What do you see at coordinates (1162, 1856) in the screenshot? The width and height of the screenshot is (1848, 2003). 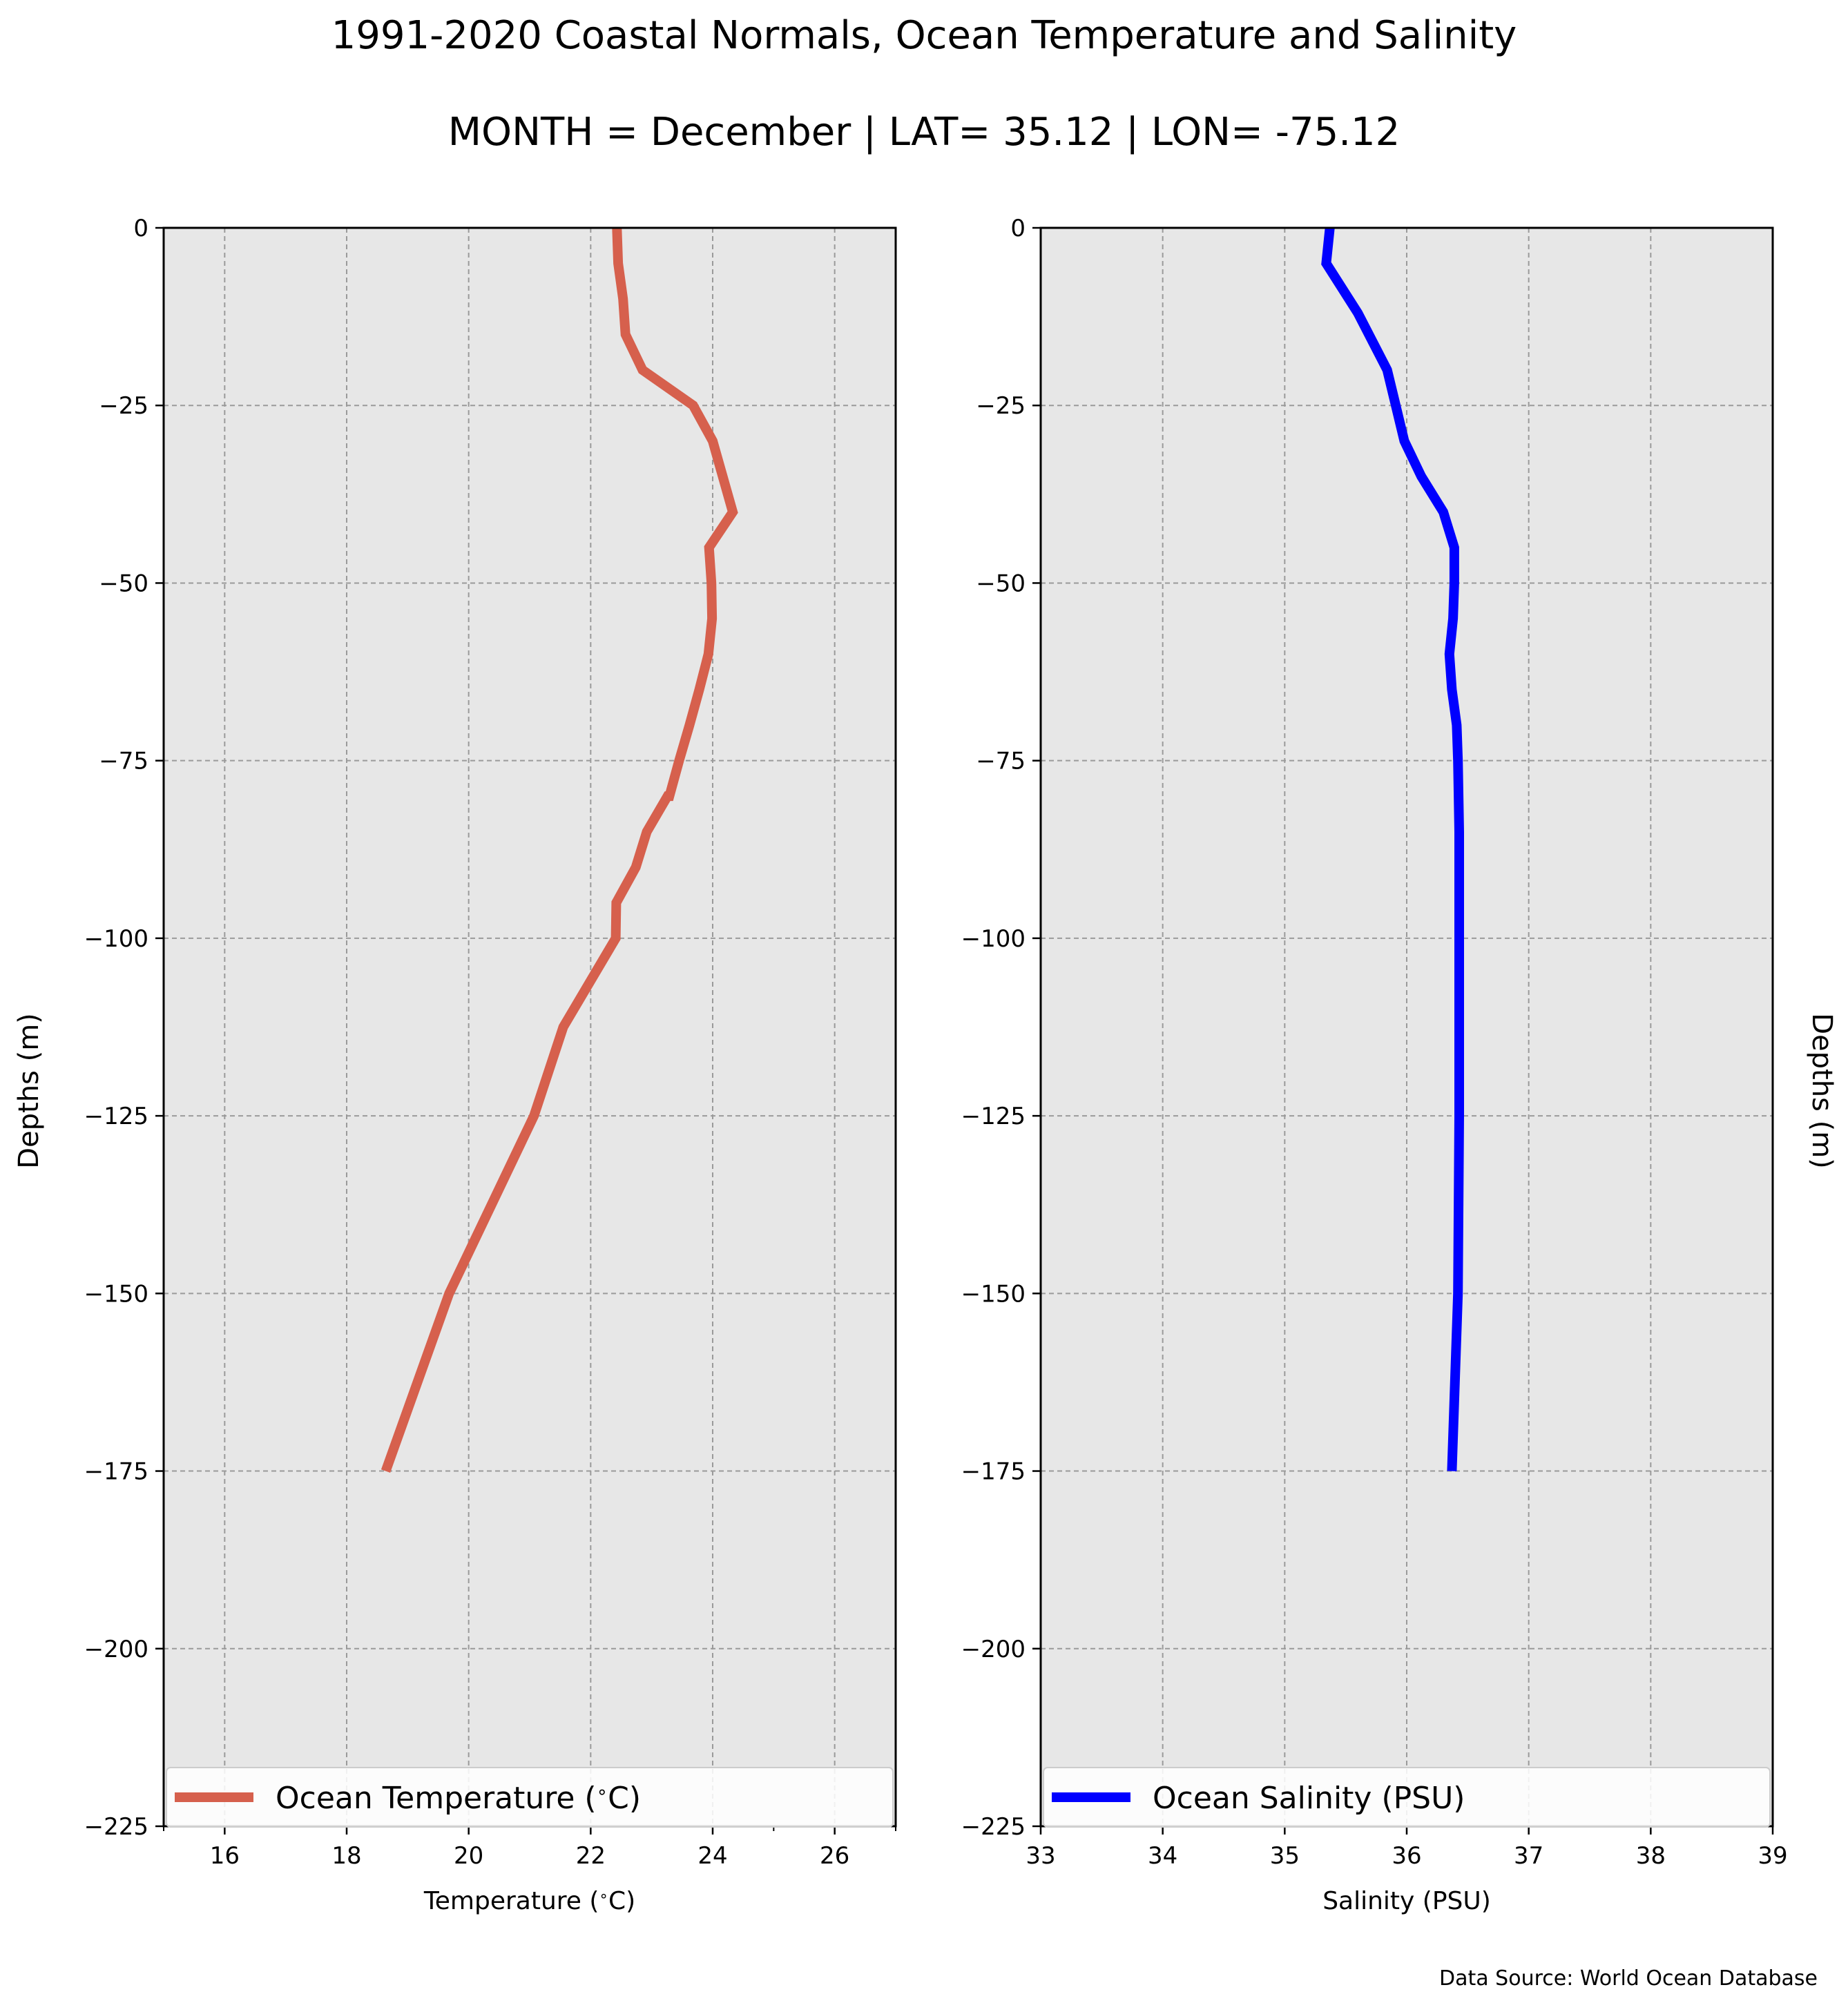 I see `x-tick-label: 34` at bounding box center [1162, 1856].